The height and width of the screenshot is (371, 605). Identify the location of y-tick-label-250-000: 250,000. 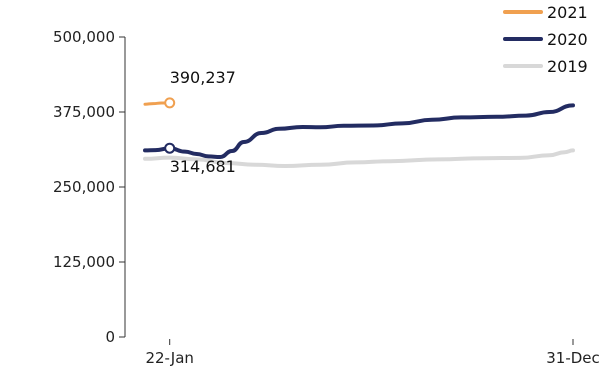
(84, 187).